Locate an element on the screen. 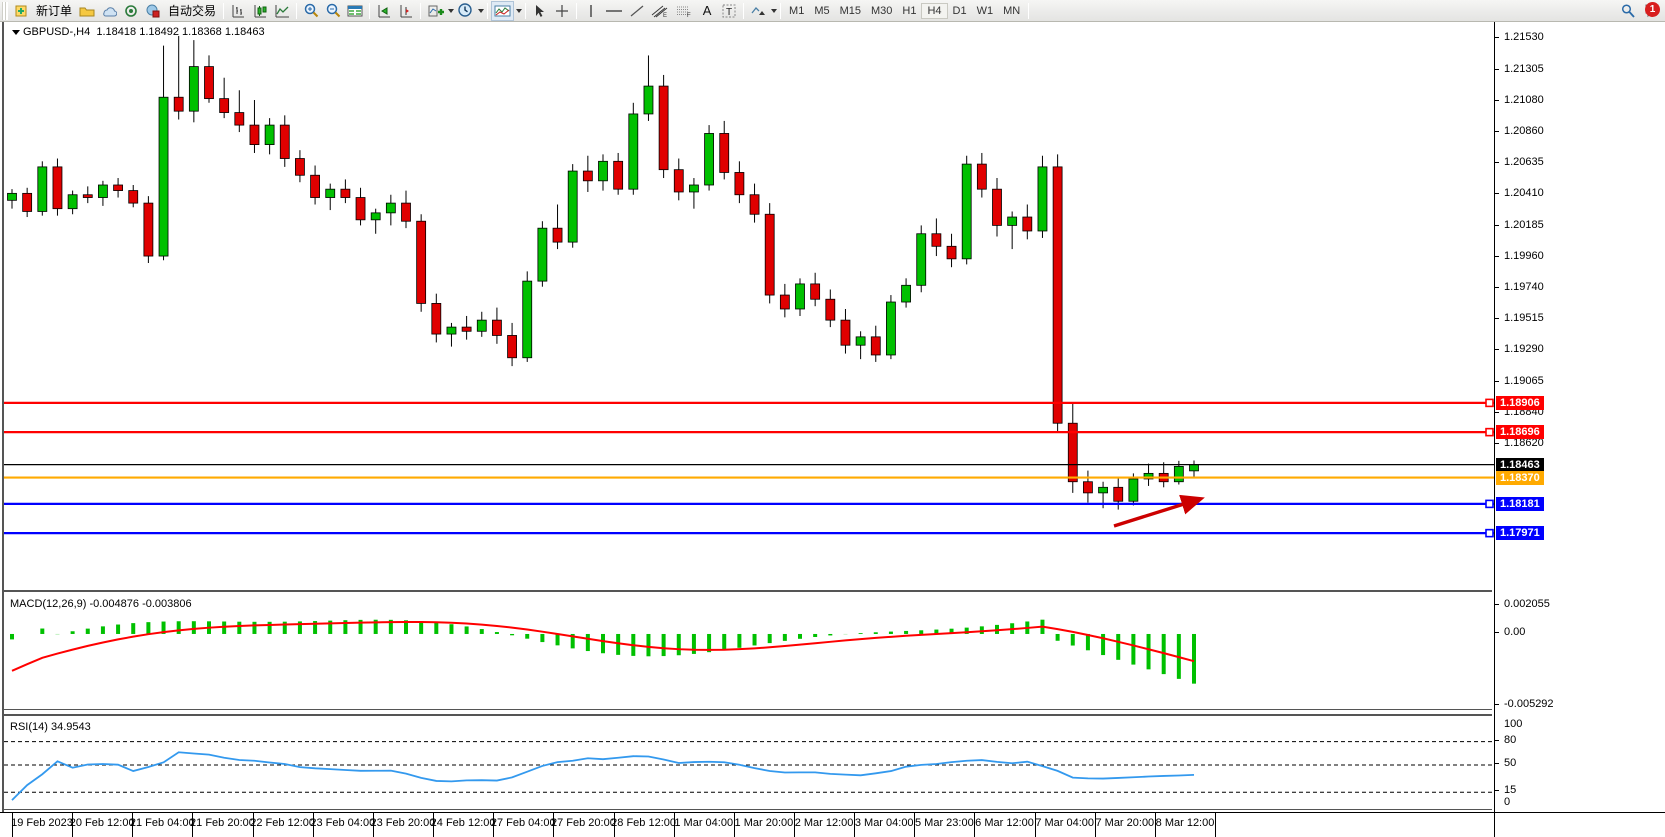  symbol-title: GBPUSD-,H4 is located at coordinates (57, 32).